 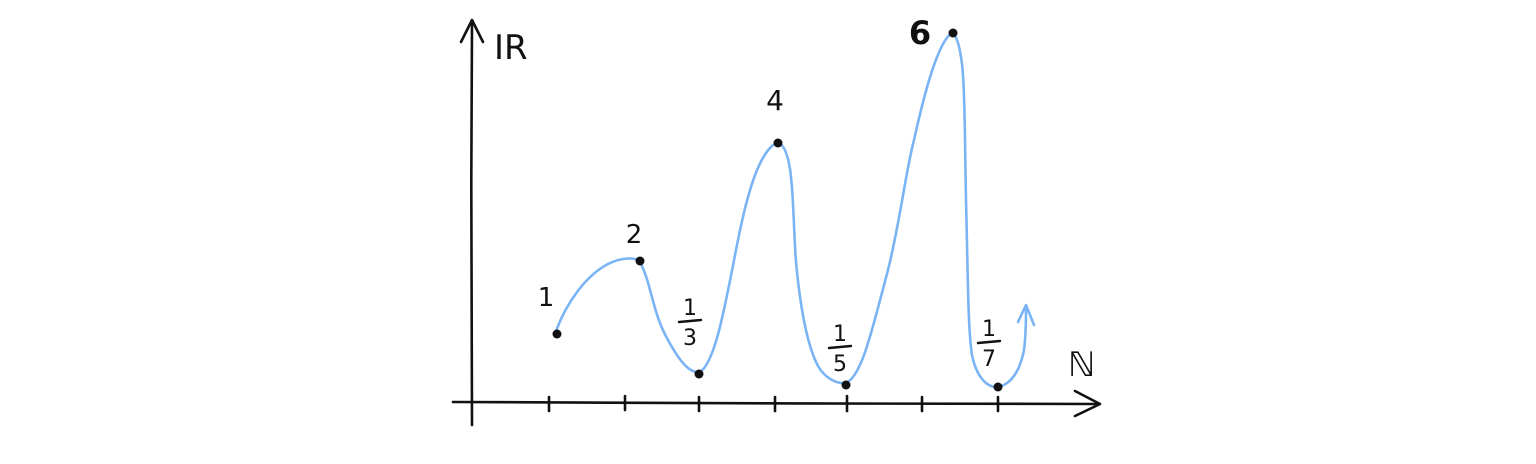 I want to click on label-2: 2, so click(x=634, y=235).